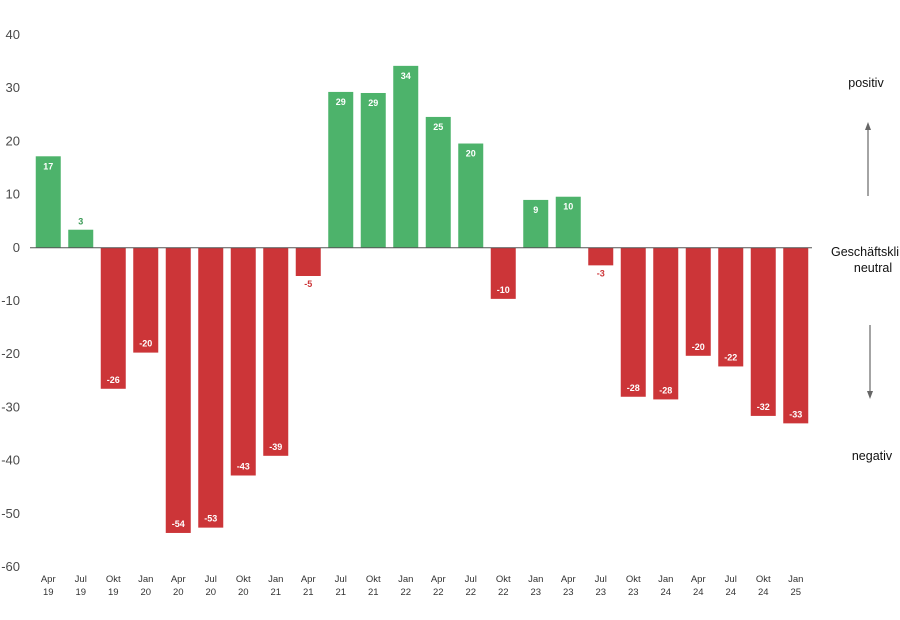 The height and width of the screenshot is (620, 900). What do you see at coordinates (865, 252) in the screenshot?
I see `neutral-annotation-line1: Geschäftsklima` at bounding box center [865, 252].